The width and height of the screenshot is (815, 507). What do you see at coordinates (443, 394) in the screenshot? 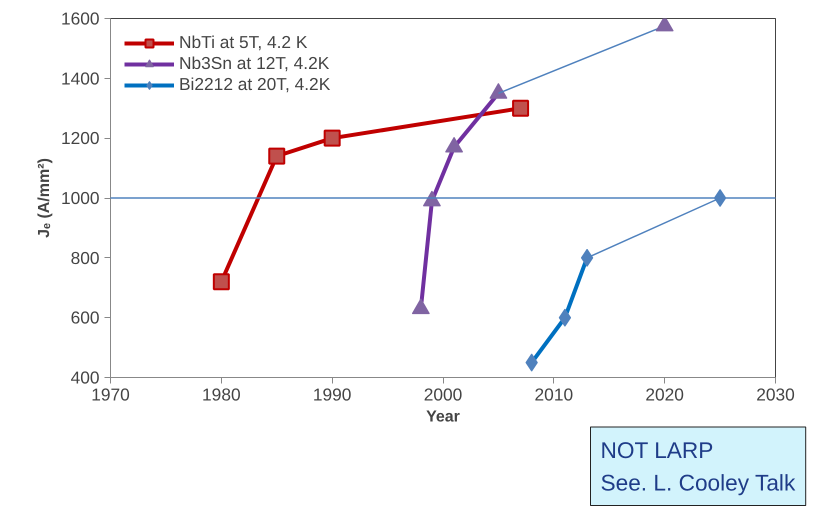
I see `x-tick-label: 2000` at bounding box center [443, 394].